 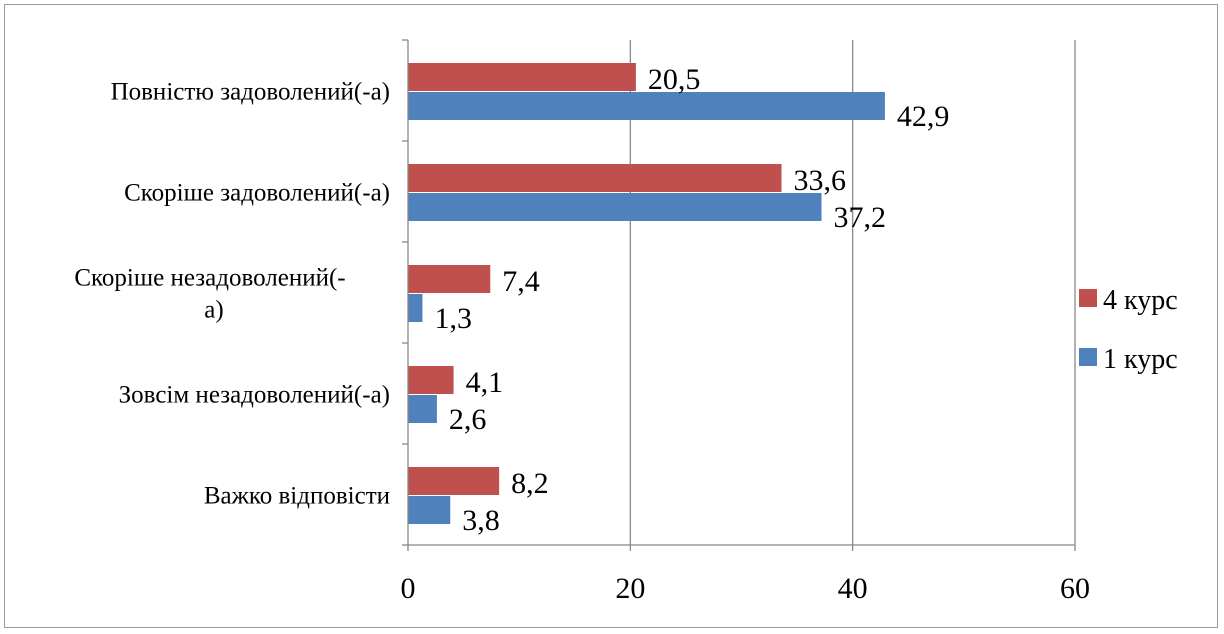 What do you see at coordinates (1128, 330) in the screenshot?
I see `legend: 4 курс 1 курс` at bounding box center [1128, 330].